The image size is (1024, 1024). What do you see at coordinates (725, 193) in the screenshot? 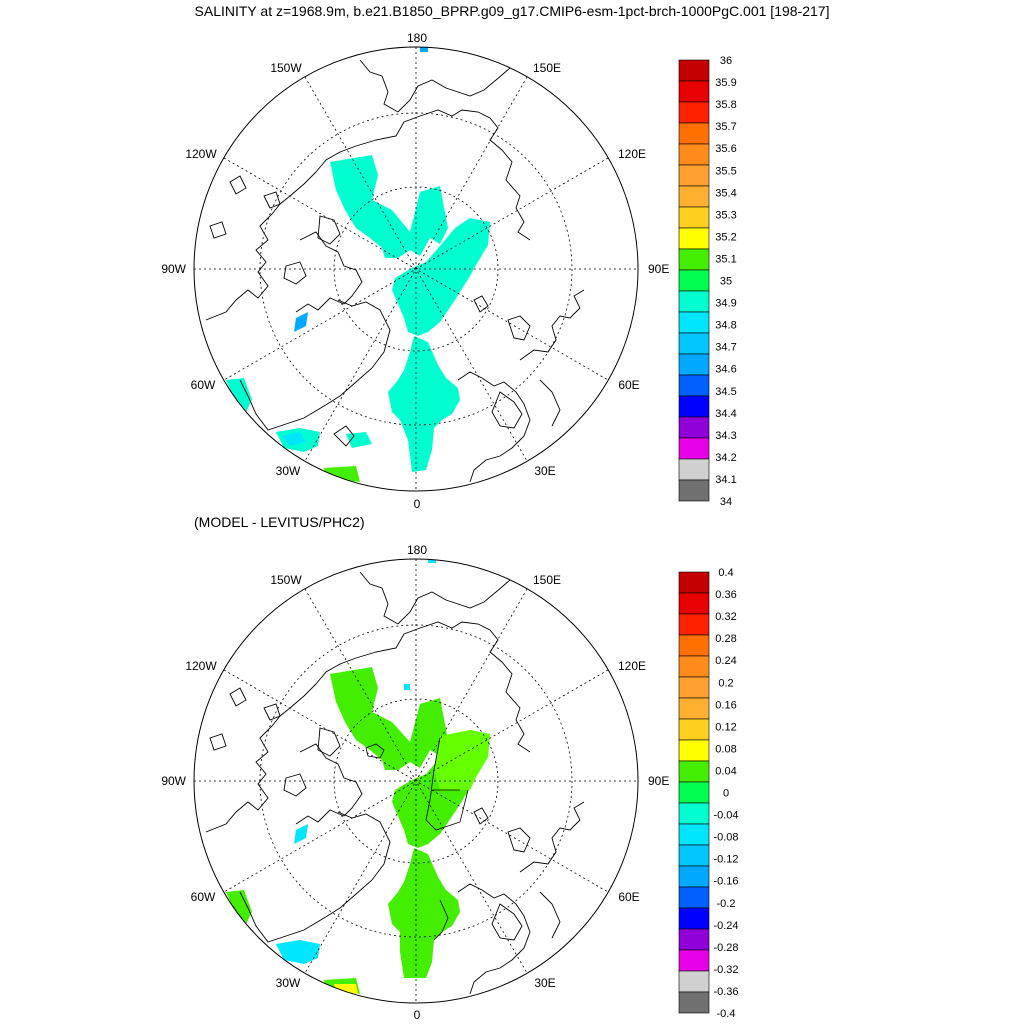
I see `salinity-colorbar-label-6: 35.4` at bounding box center [725, 193].